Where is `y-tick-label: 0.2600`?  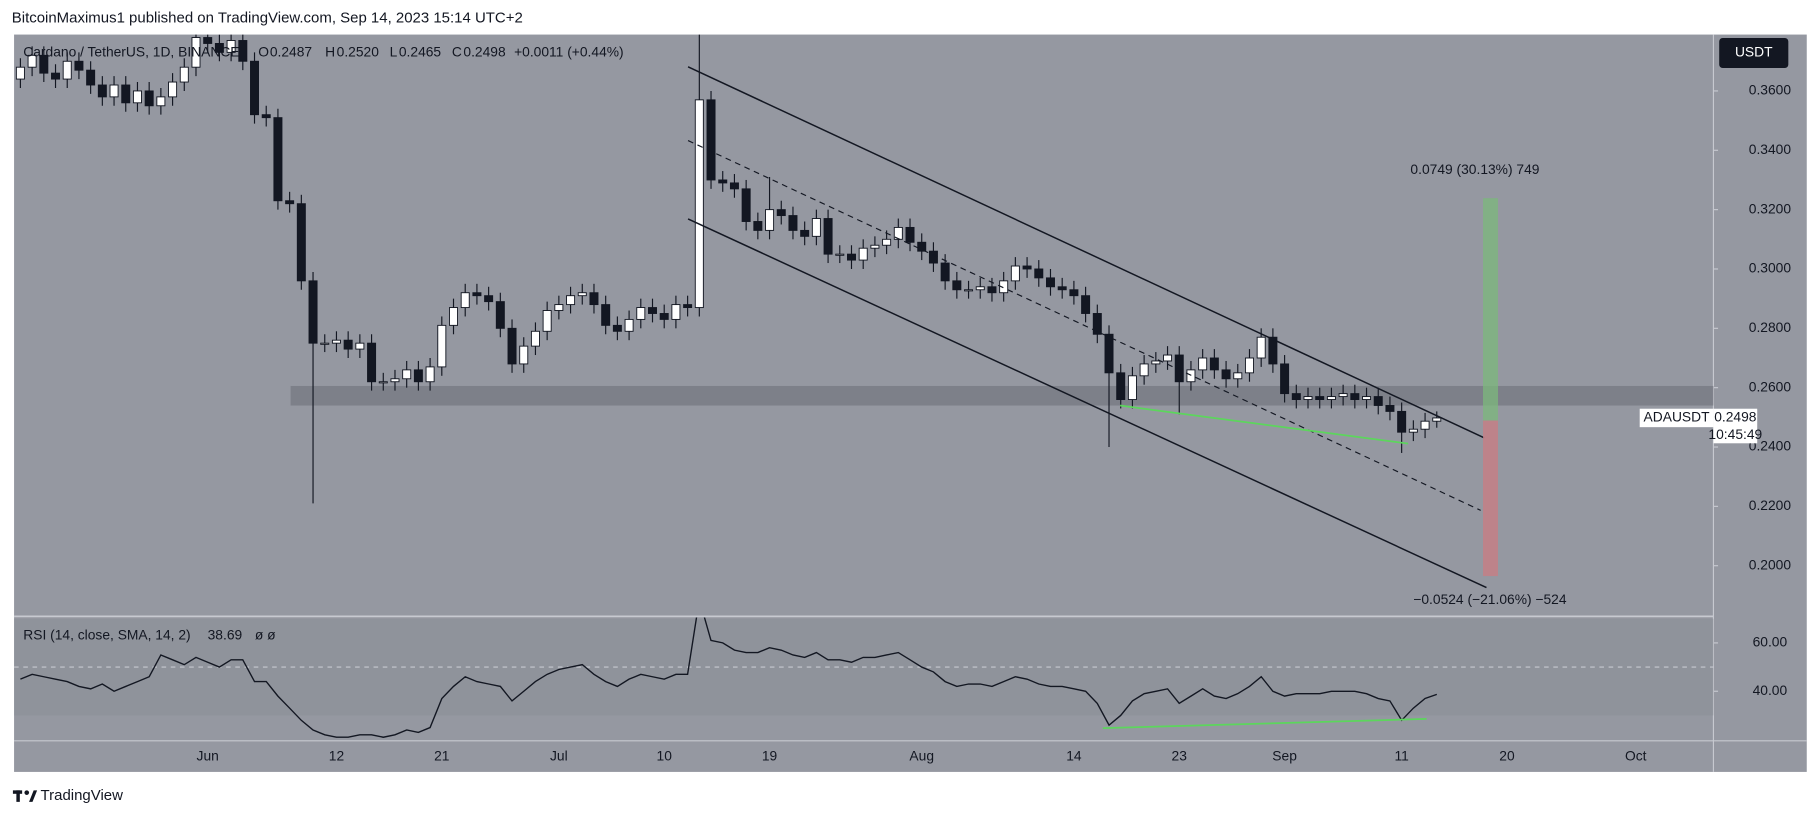
y-tick-label: 0.2600 is located at coordinates (1770, 386).